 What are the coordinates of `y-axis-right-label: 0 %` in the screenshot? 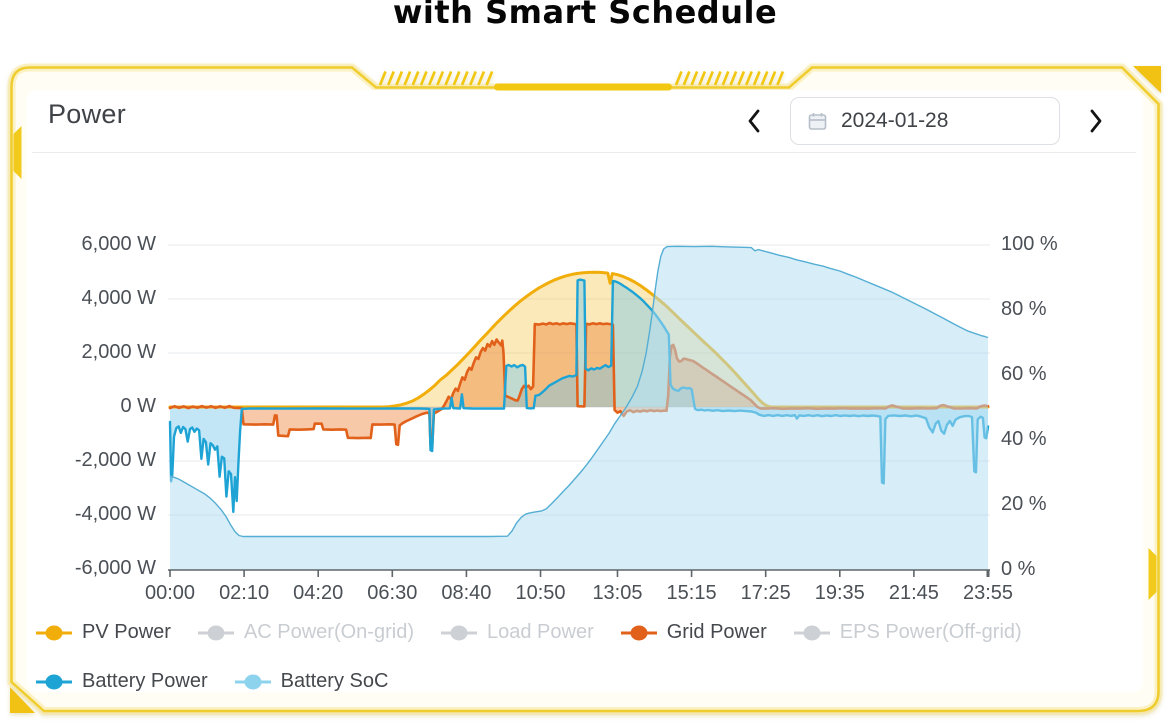 It's located at (1018, 569).